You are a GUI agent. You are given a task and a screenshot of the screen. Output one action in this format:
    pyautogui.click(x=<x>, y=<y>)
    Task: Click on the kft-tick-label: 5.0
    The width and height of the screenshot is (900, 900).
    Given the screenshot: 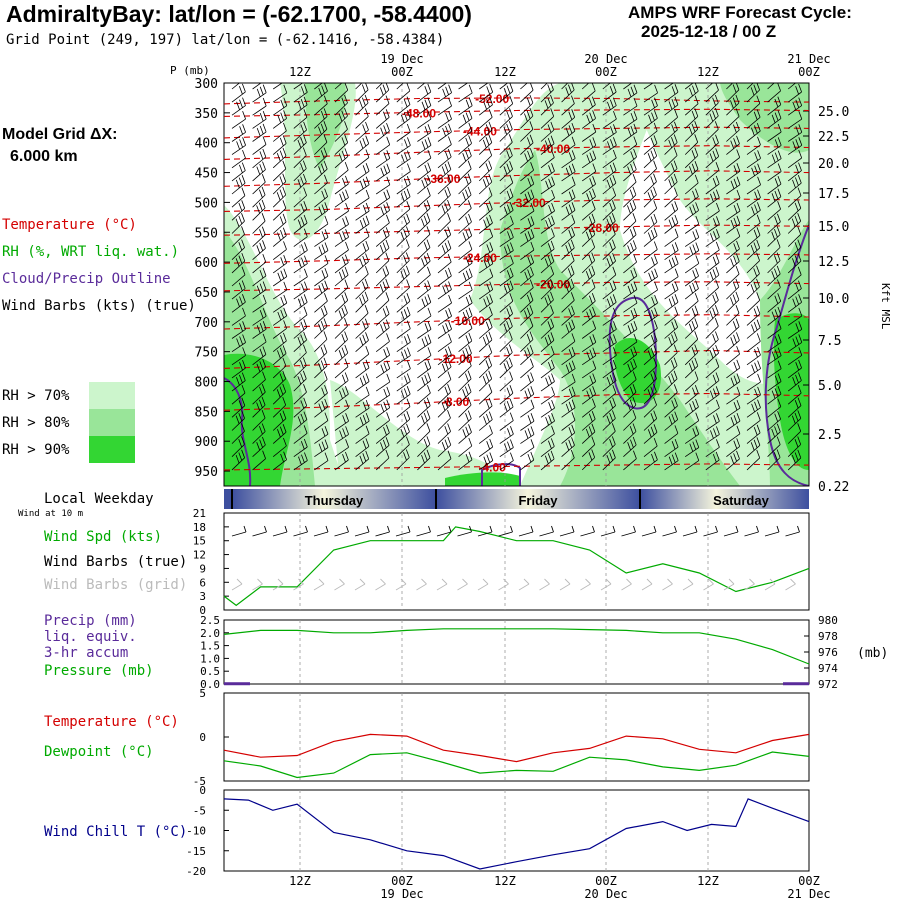 What is the action you would take?
    pyautogui.click(x=829, y=386)
    